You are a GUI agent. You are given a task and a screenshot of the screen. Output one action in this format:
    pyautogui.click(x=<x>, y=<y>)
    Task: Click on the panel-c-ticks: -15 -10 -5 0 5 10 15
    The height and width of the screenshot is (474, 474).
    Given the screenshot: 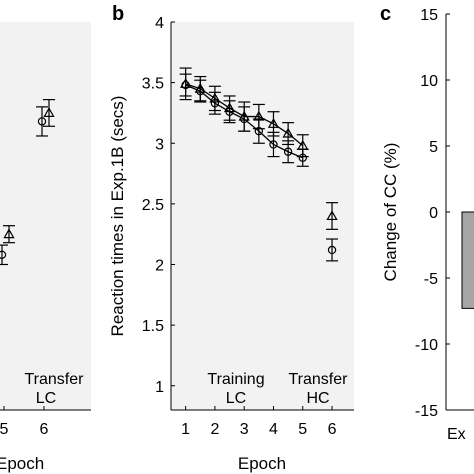 What is the action you would take?
    pyautogui.click(x=432, y=213)
    